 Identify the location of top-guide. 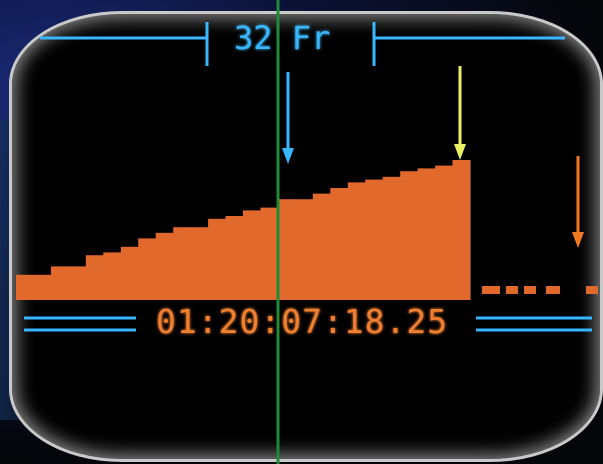
(302, 44).